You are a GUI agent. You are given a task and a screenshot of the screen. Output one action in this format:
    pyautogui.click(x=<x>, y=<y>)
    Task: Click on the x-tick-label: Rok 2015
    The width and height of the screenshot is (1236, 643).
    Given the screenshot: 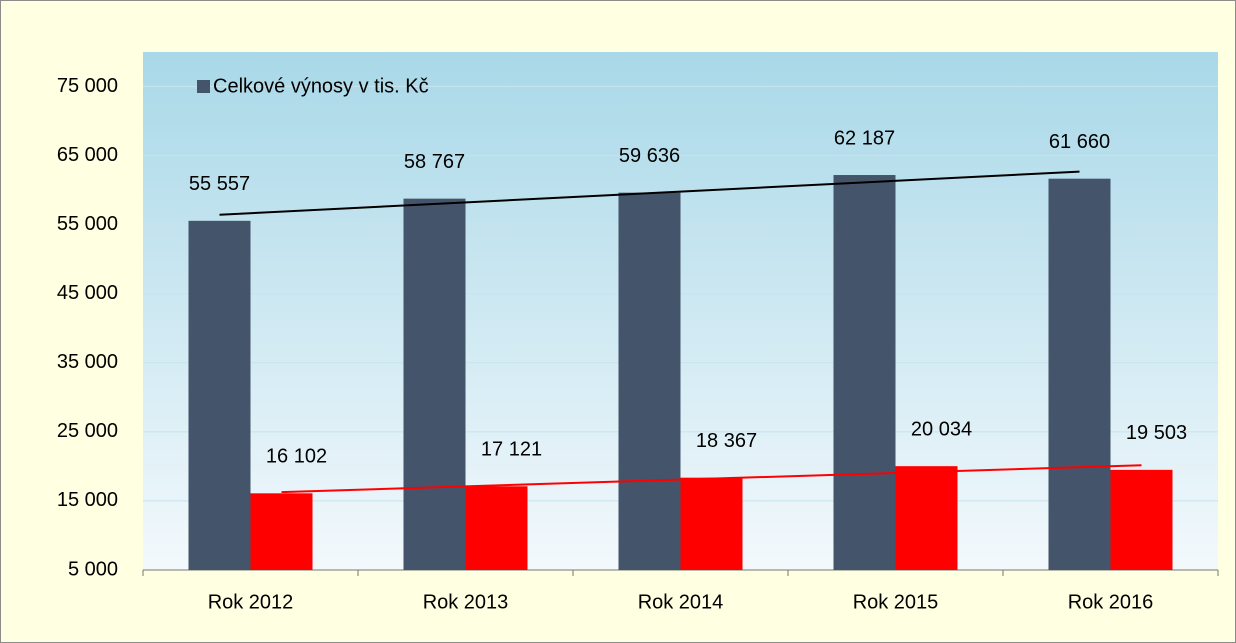 What is the action you would take?
    pyautogui.click(x=896, y=602)
    